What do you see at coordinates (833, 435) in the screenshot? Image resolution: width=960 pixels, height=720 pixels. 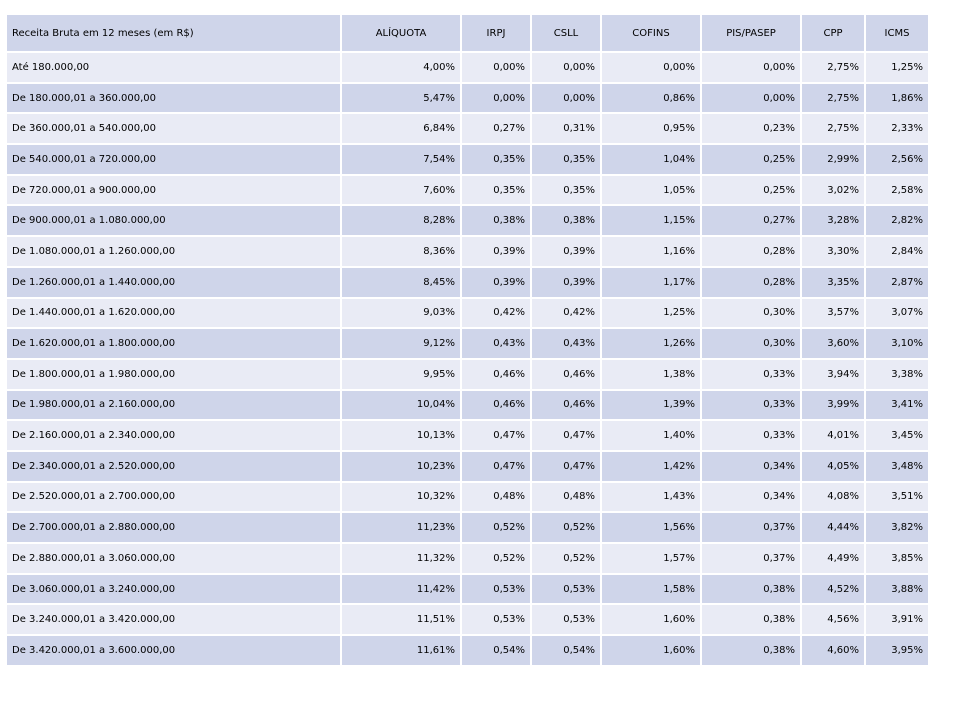 I see `cell-cpp: 4,01%` at bounding box center [833, 435].